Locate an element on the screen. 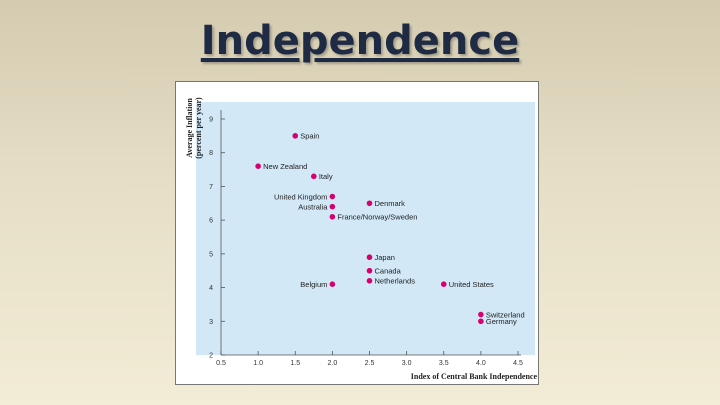 The width and height of the screenshot is (720, 405). data-point-label: New Zealand is located at coordinates (285, 166).